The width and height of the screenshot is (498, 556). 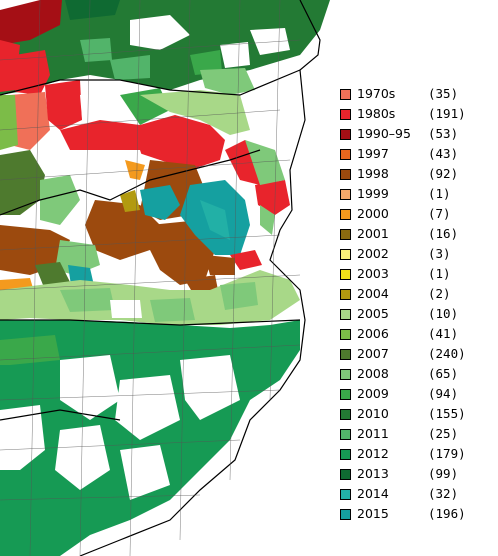 What do you see at coordinates (411, 254) in the screenshot?
I see `legend-item: 2002 (3)` at bounding box center [411, 254].